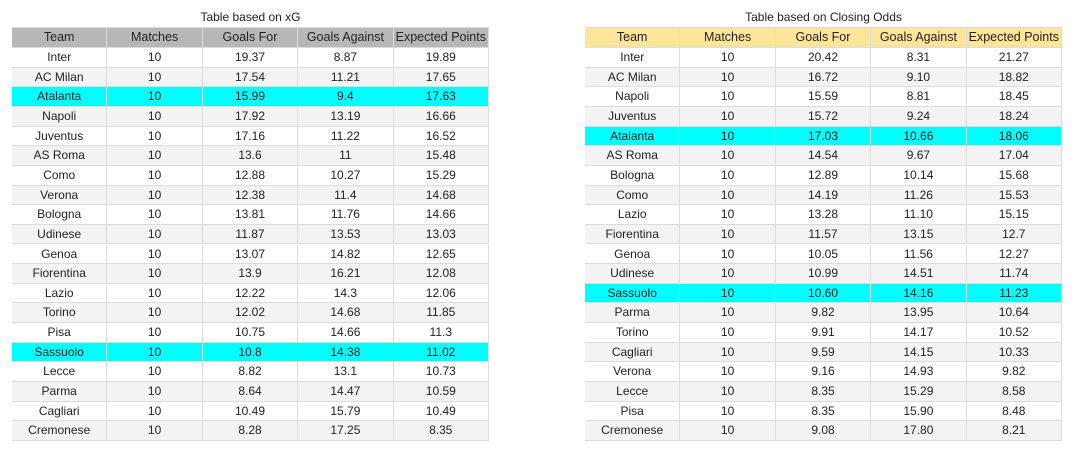 The height and width of the screenshot is (451, 1076). I want to click on value-cell: 10.66, so click(919, 136).